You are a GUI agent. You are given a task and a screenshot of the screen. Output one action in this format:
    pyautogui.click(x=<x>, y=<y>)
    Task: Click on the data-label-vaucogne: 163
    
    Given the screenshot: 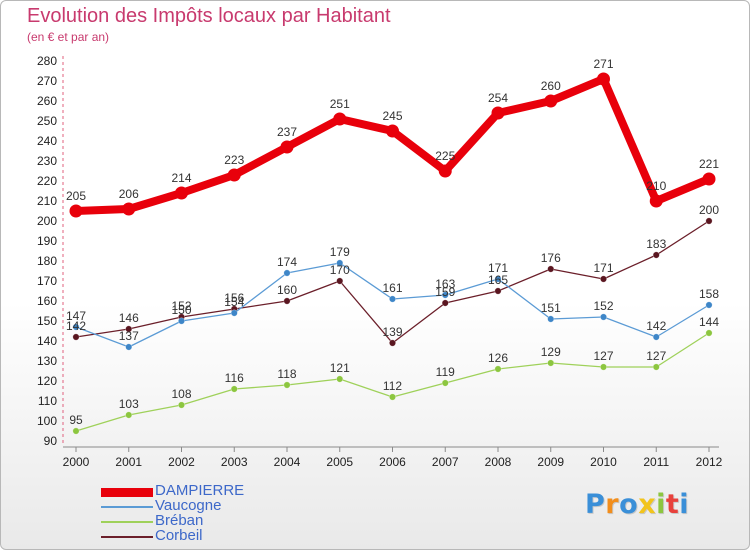 What is the action you would take?
    pyautogui.click(x=445, y=284)
    